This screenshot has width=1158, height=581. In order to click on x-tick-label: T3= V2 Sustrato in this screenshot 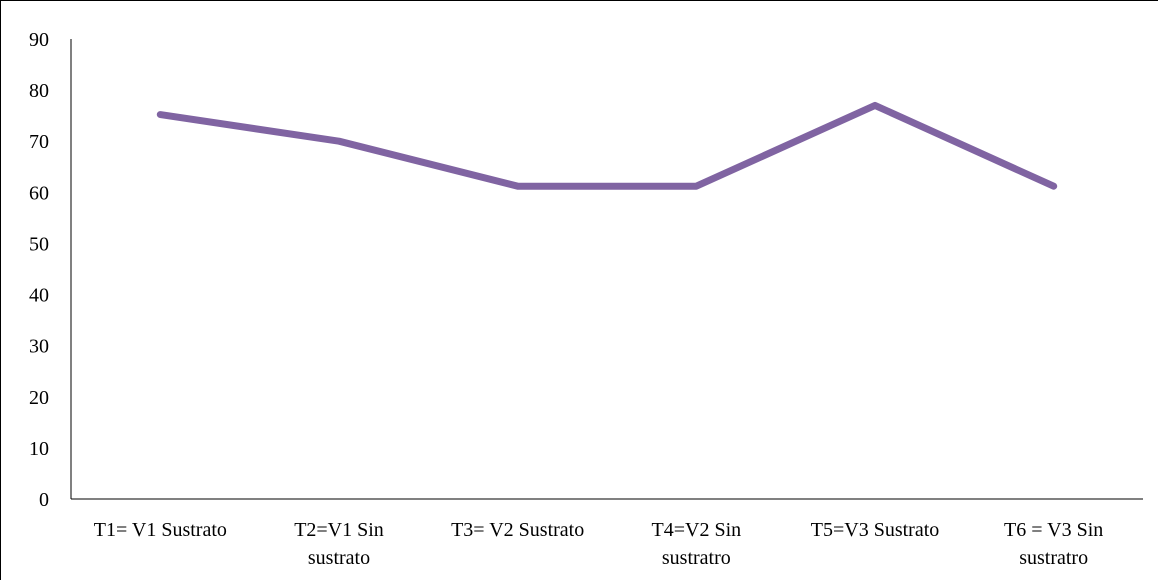, I will do `click(517, 530)`.